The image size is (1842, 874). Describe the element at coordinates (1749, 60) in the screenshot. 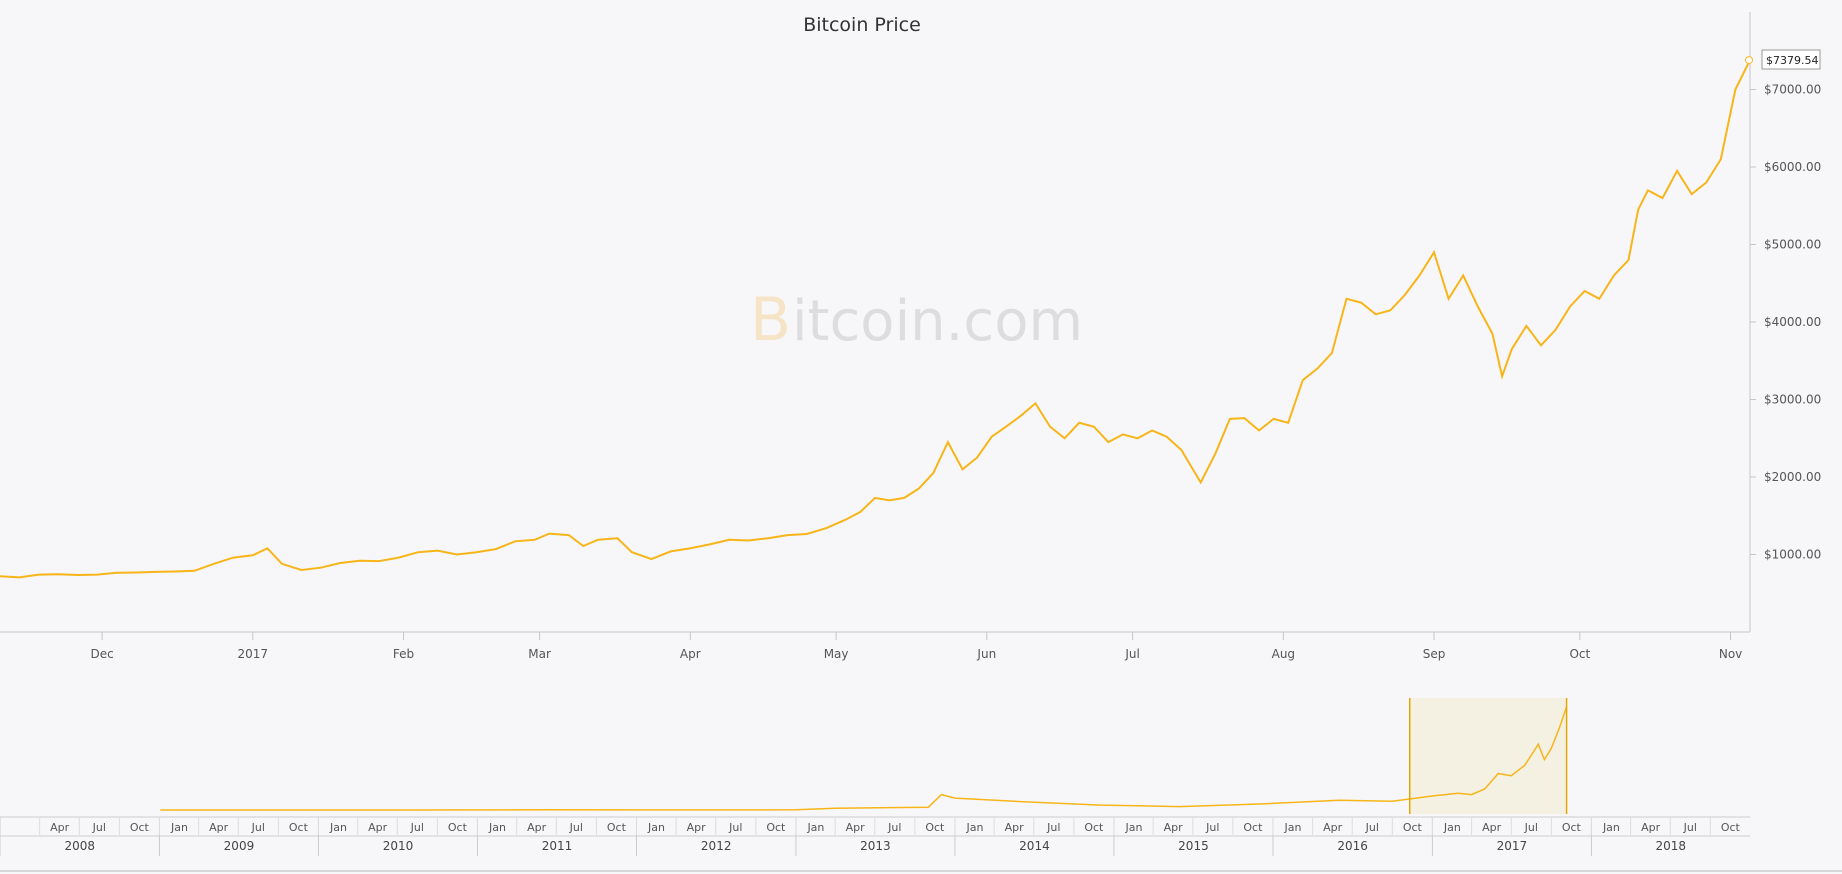

I see `last-point-marker` at that location.